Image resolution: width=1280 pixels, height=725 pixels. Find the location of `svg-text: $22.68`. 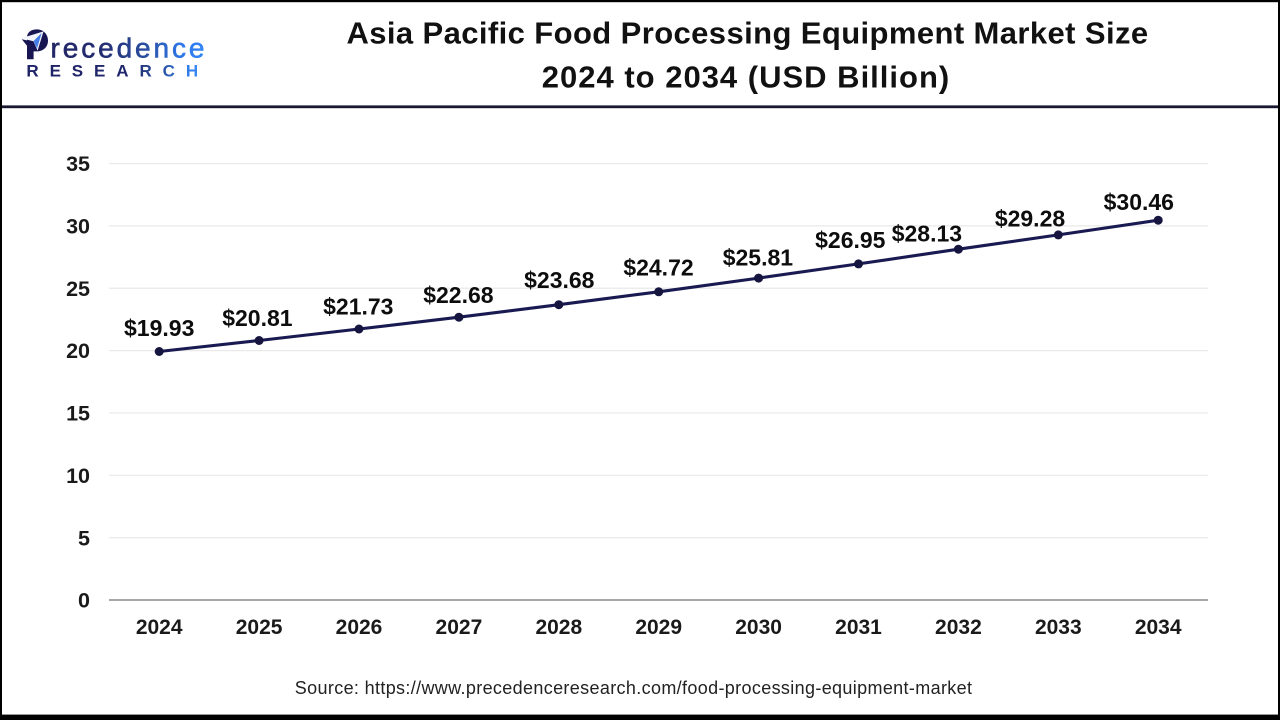

svg-text: $22.68 is located at coordinates (458, 295).